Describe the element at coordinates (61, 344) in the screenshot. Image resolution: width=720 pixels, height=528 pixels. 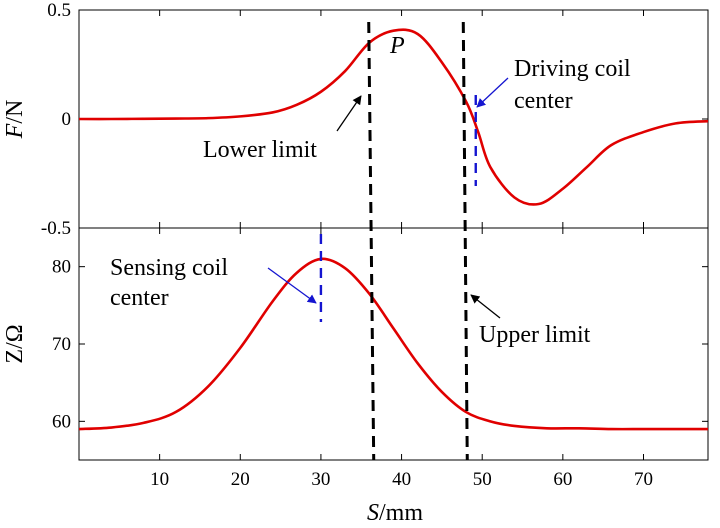
I see `y-tick-label: 70` at that location.